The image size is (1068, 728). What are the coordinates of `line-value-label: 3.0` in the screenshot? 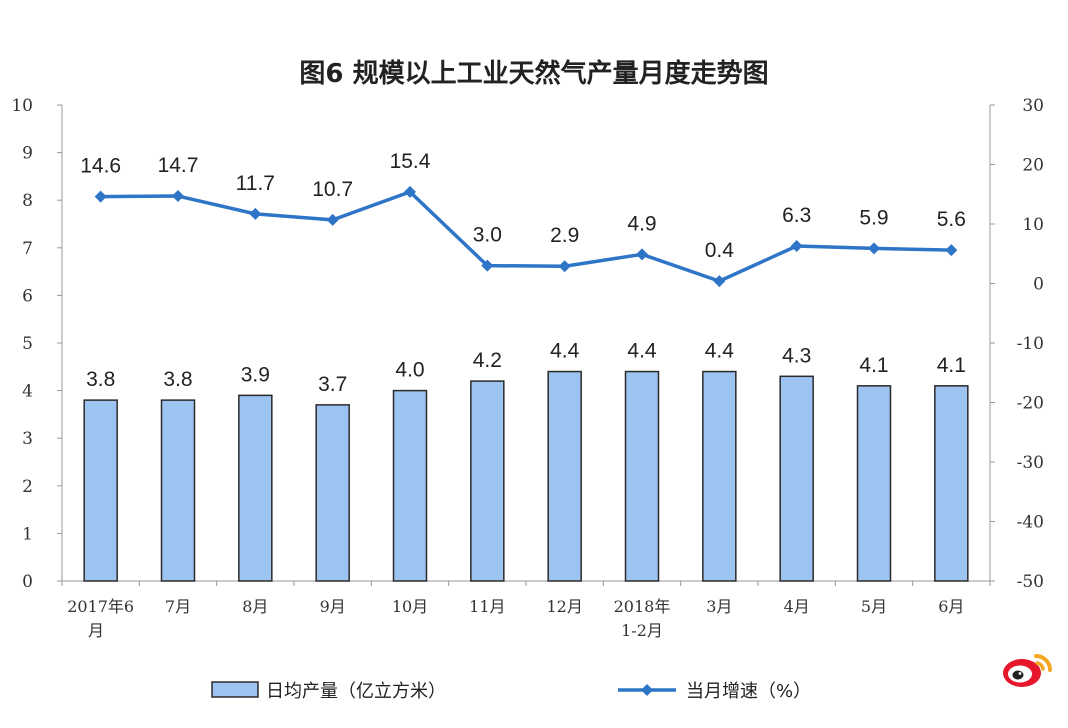 It's located at (487, 235).